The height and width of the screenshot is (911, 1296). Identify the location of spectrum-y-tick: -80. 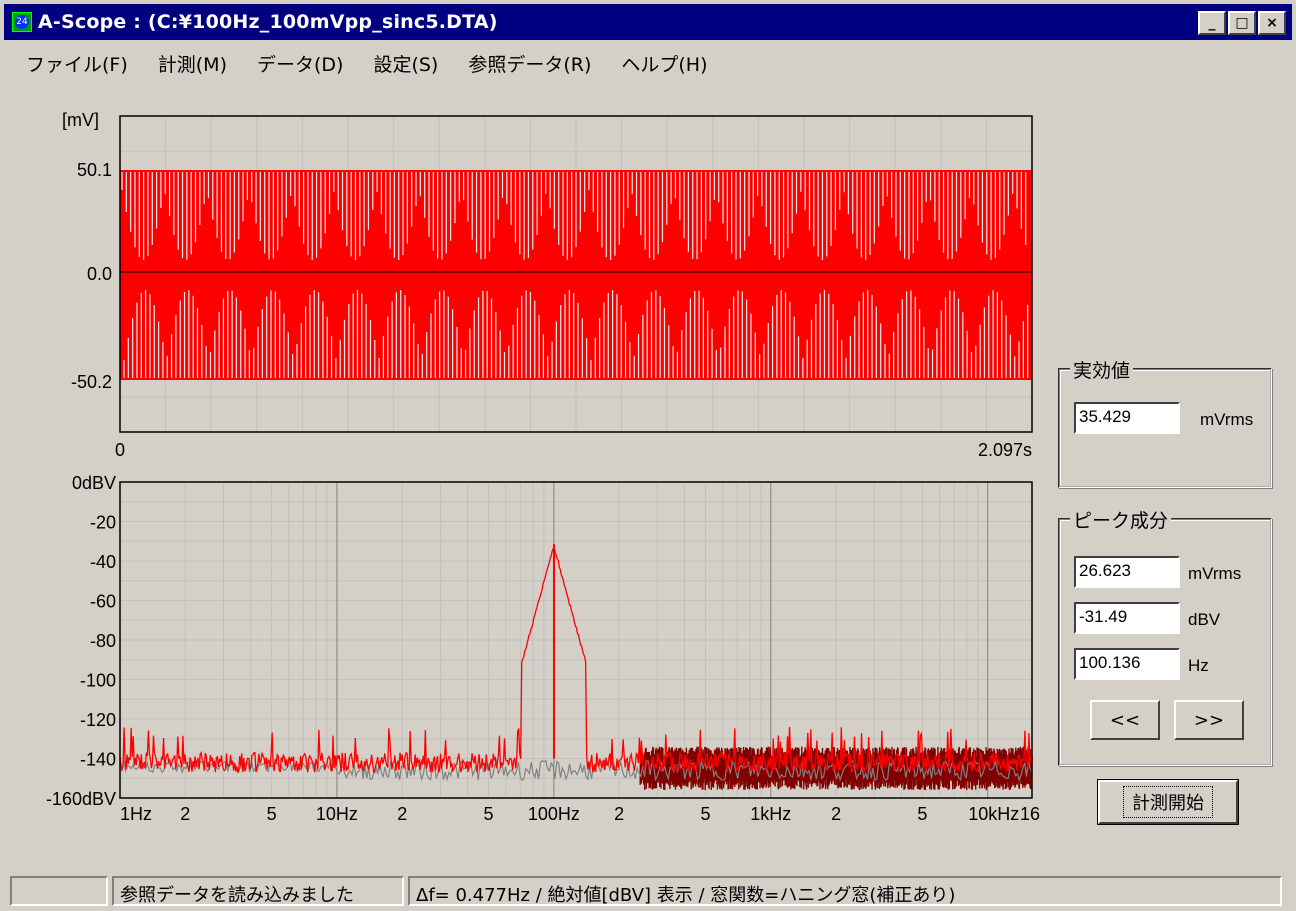
(103, 641).